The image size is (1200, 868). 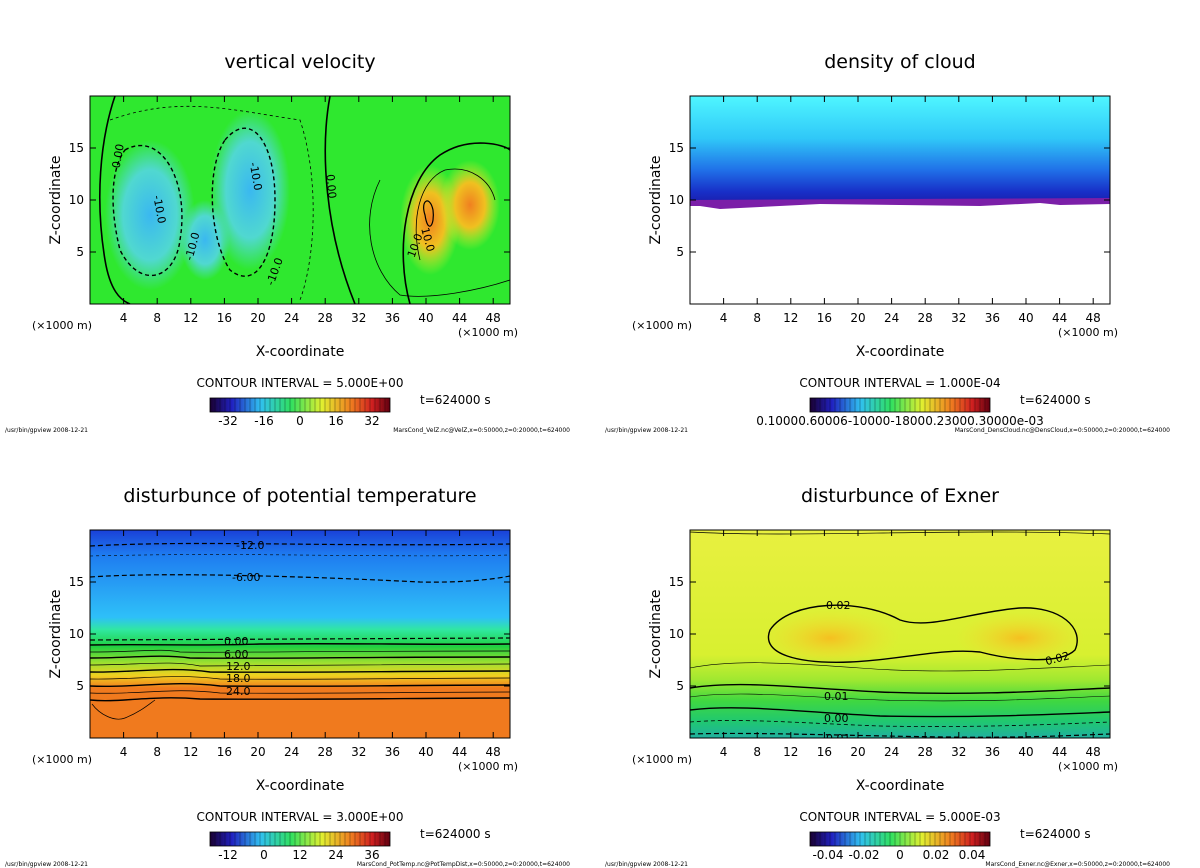 What do you see at coordinates (891, 752) in the screenshot?
I see `x-tick-label: 24` at bounding box center [891, 752].